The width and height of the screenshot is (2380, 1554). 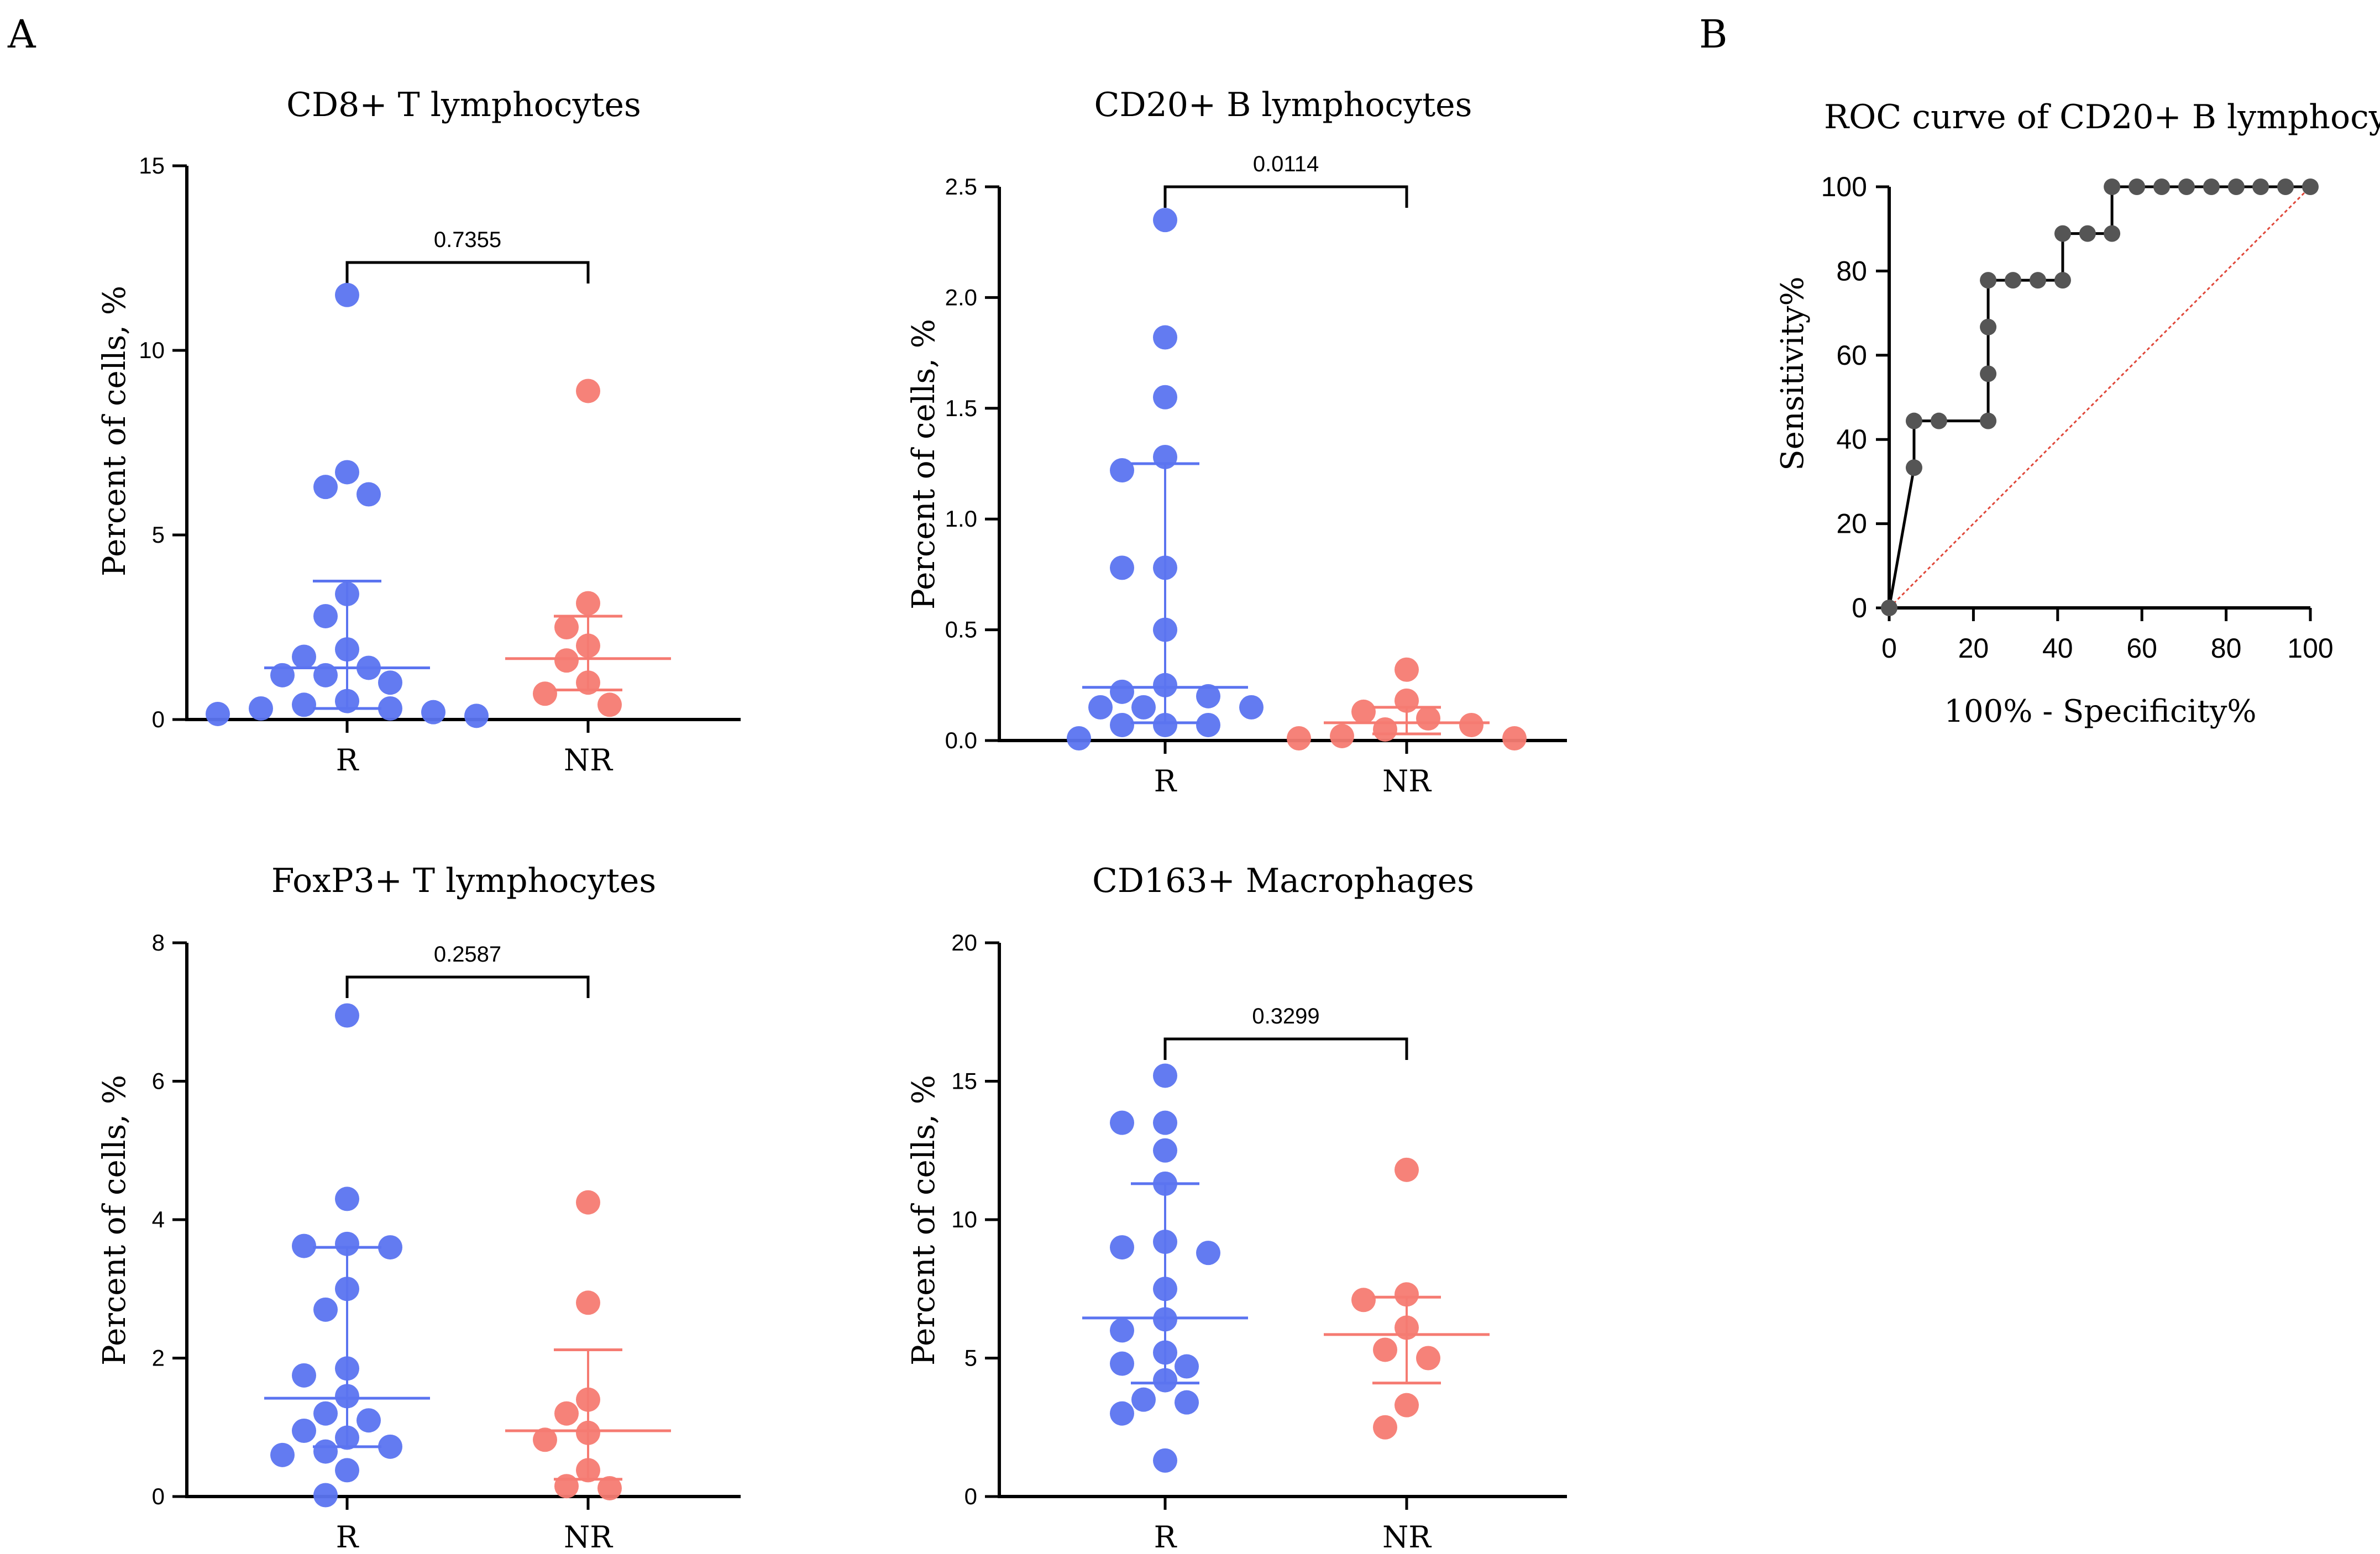 I want to click on chart-title: CD20+ B lymphocytes, so click(x=1283, y=105).